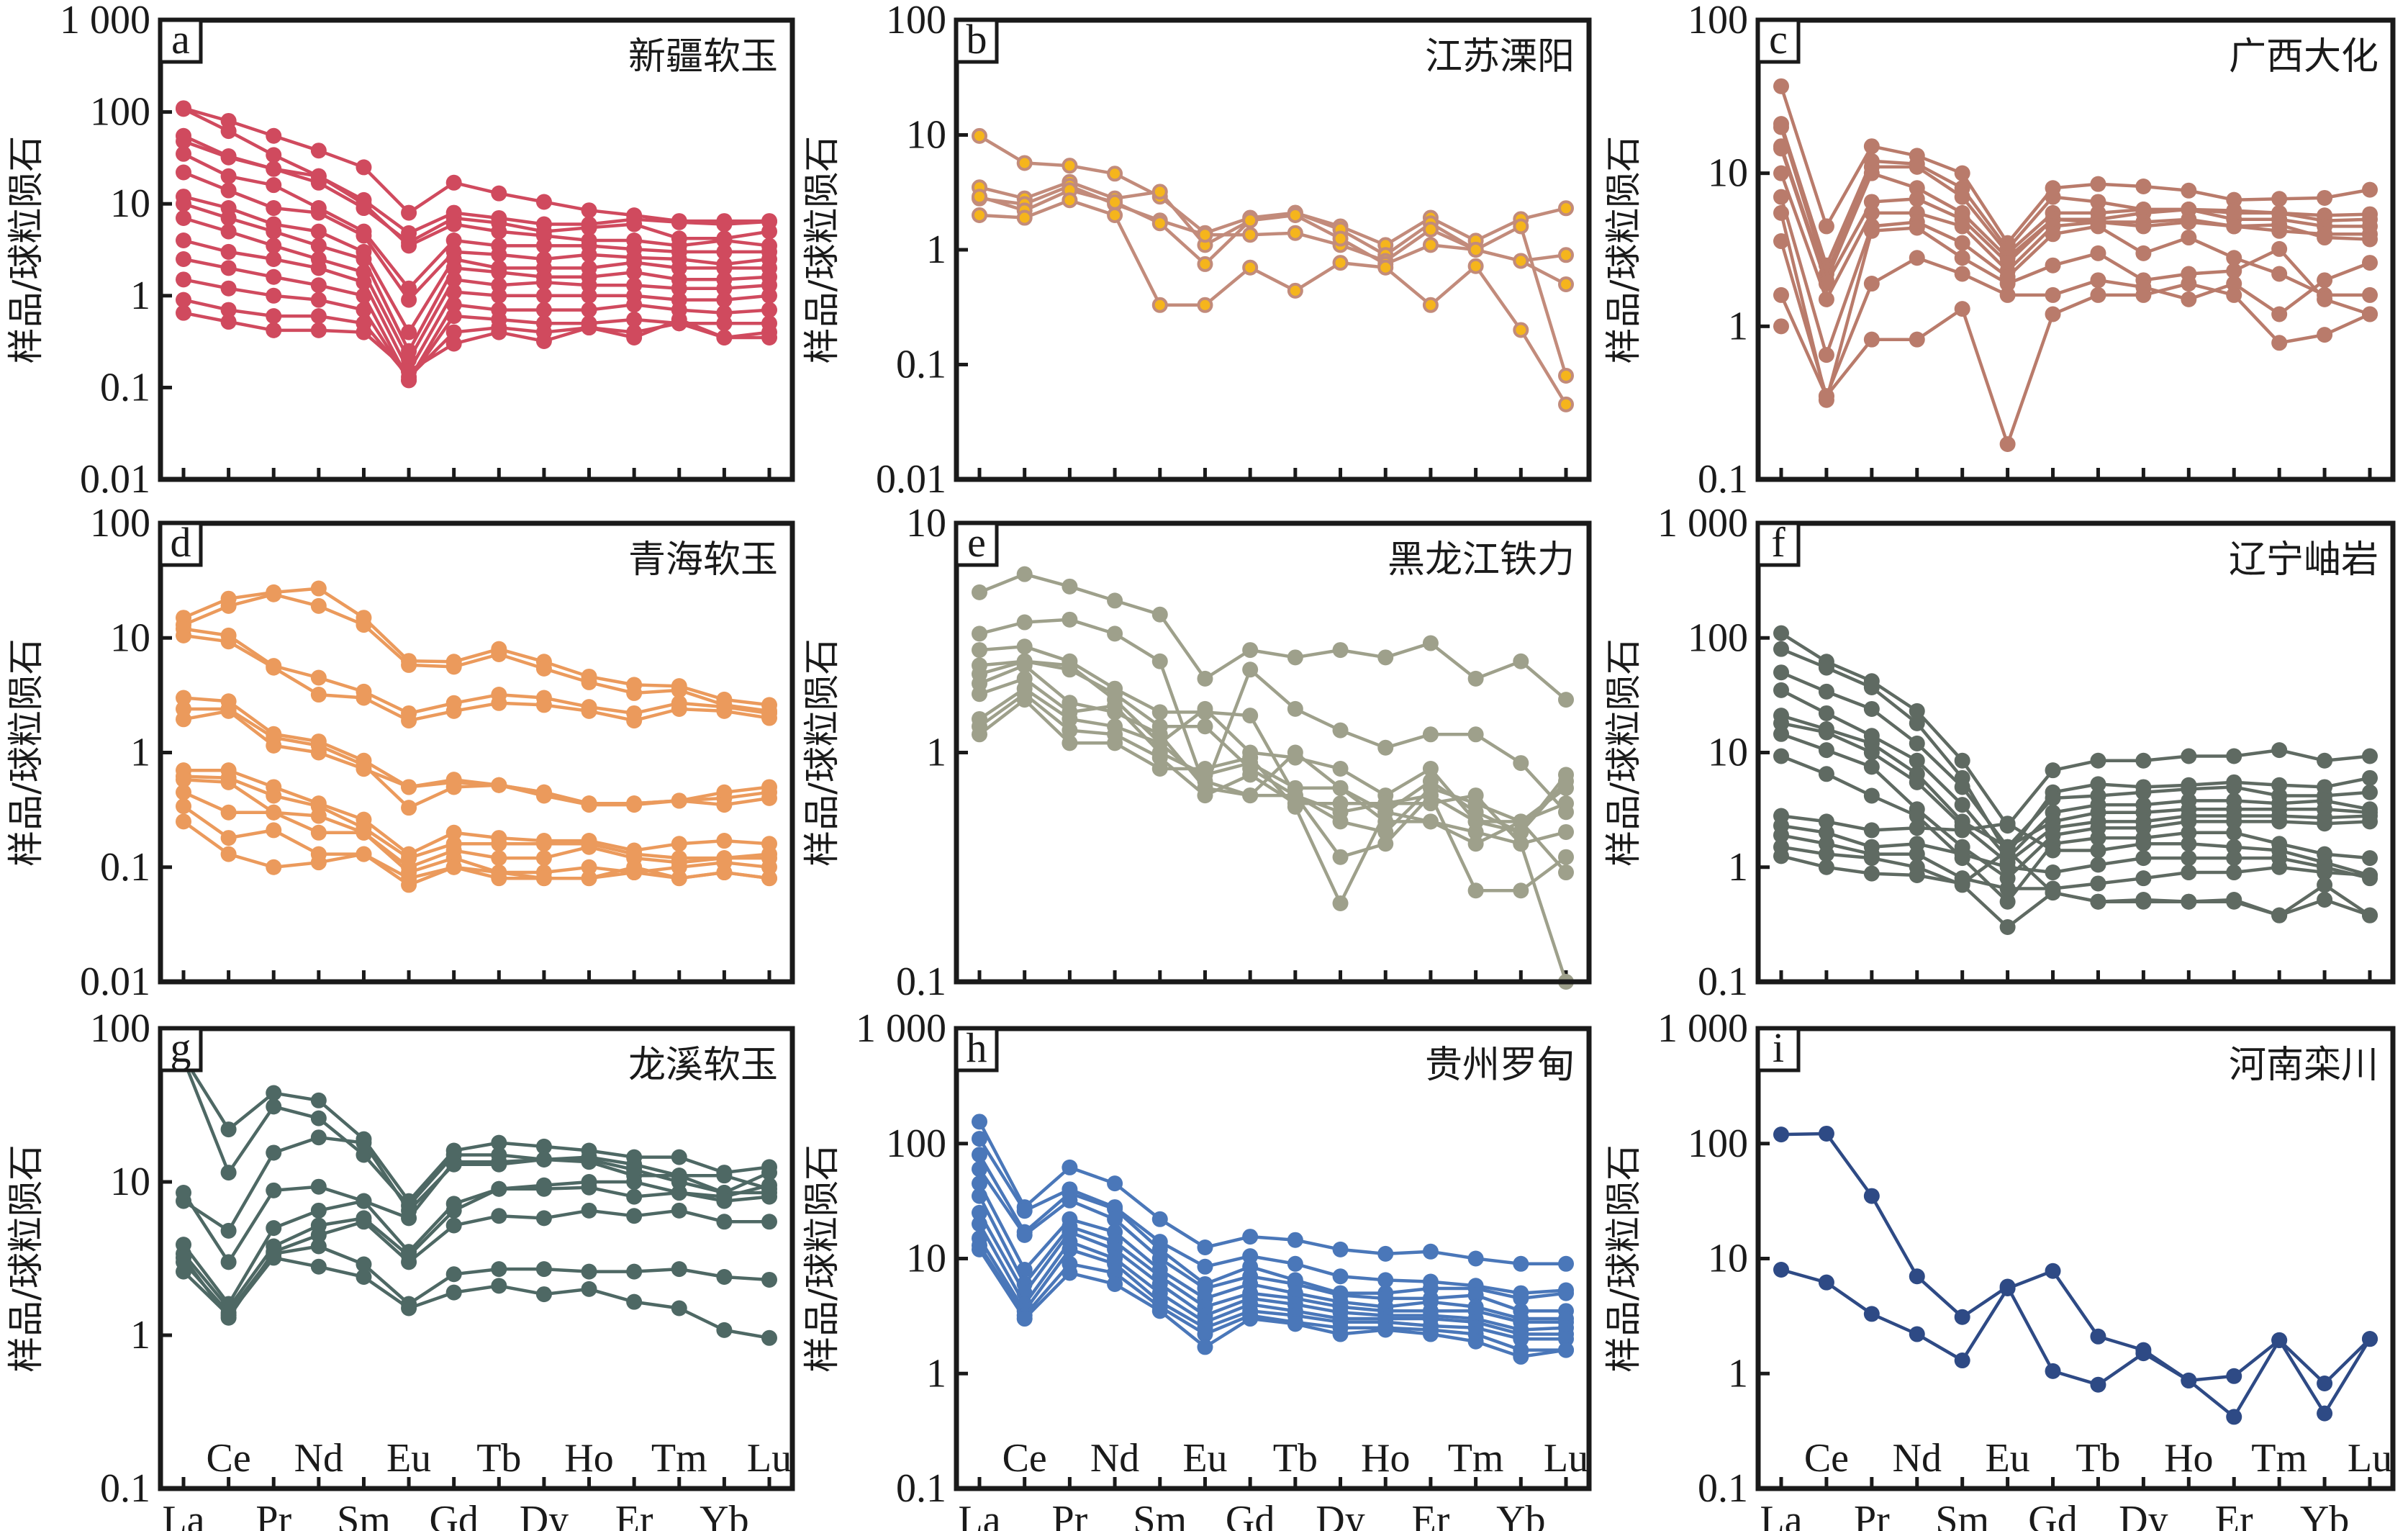 The image size is (2408, 1531). Describe the element at coordinates (180, 544) in the screenshot. I see `panel-letter-box` at that location.